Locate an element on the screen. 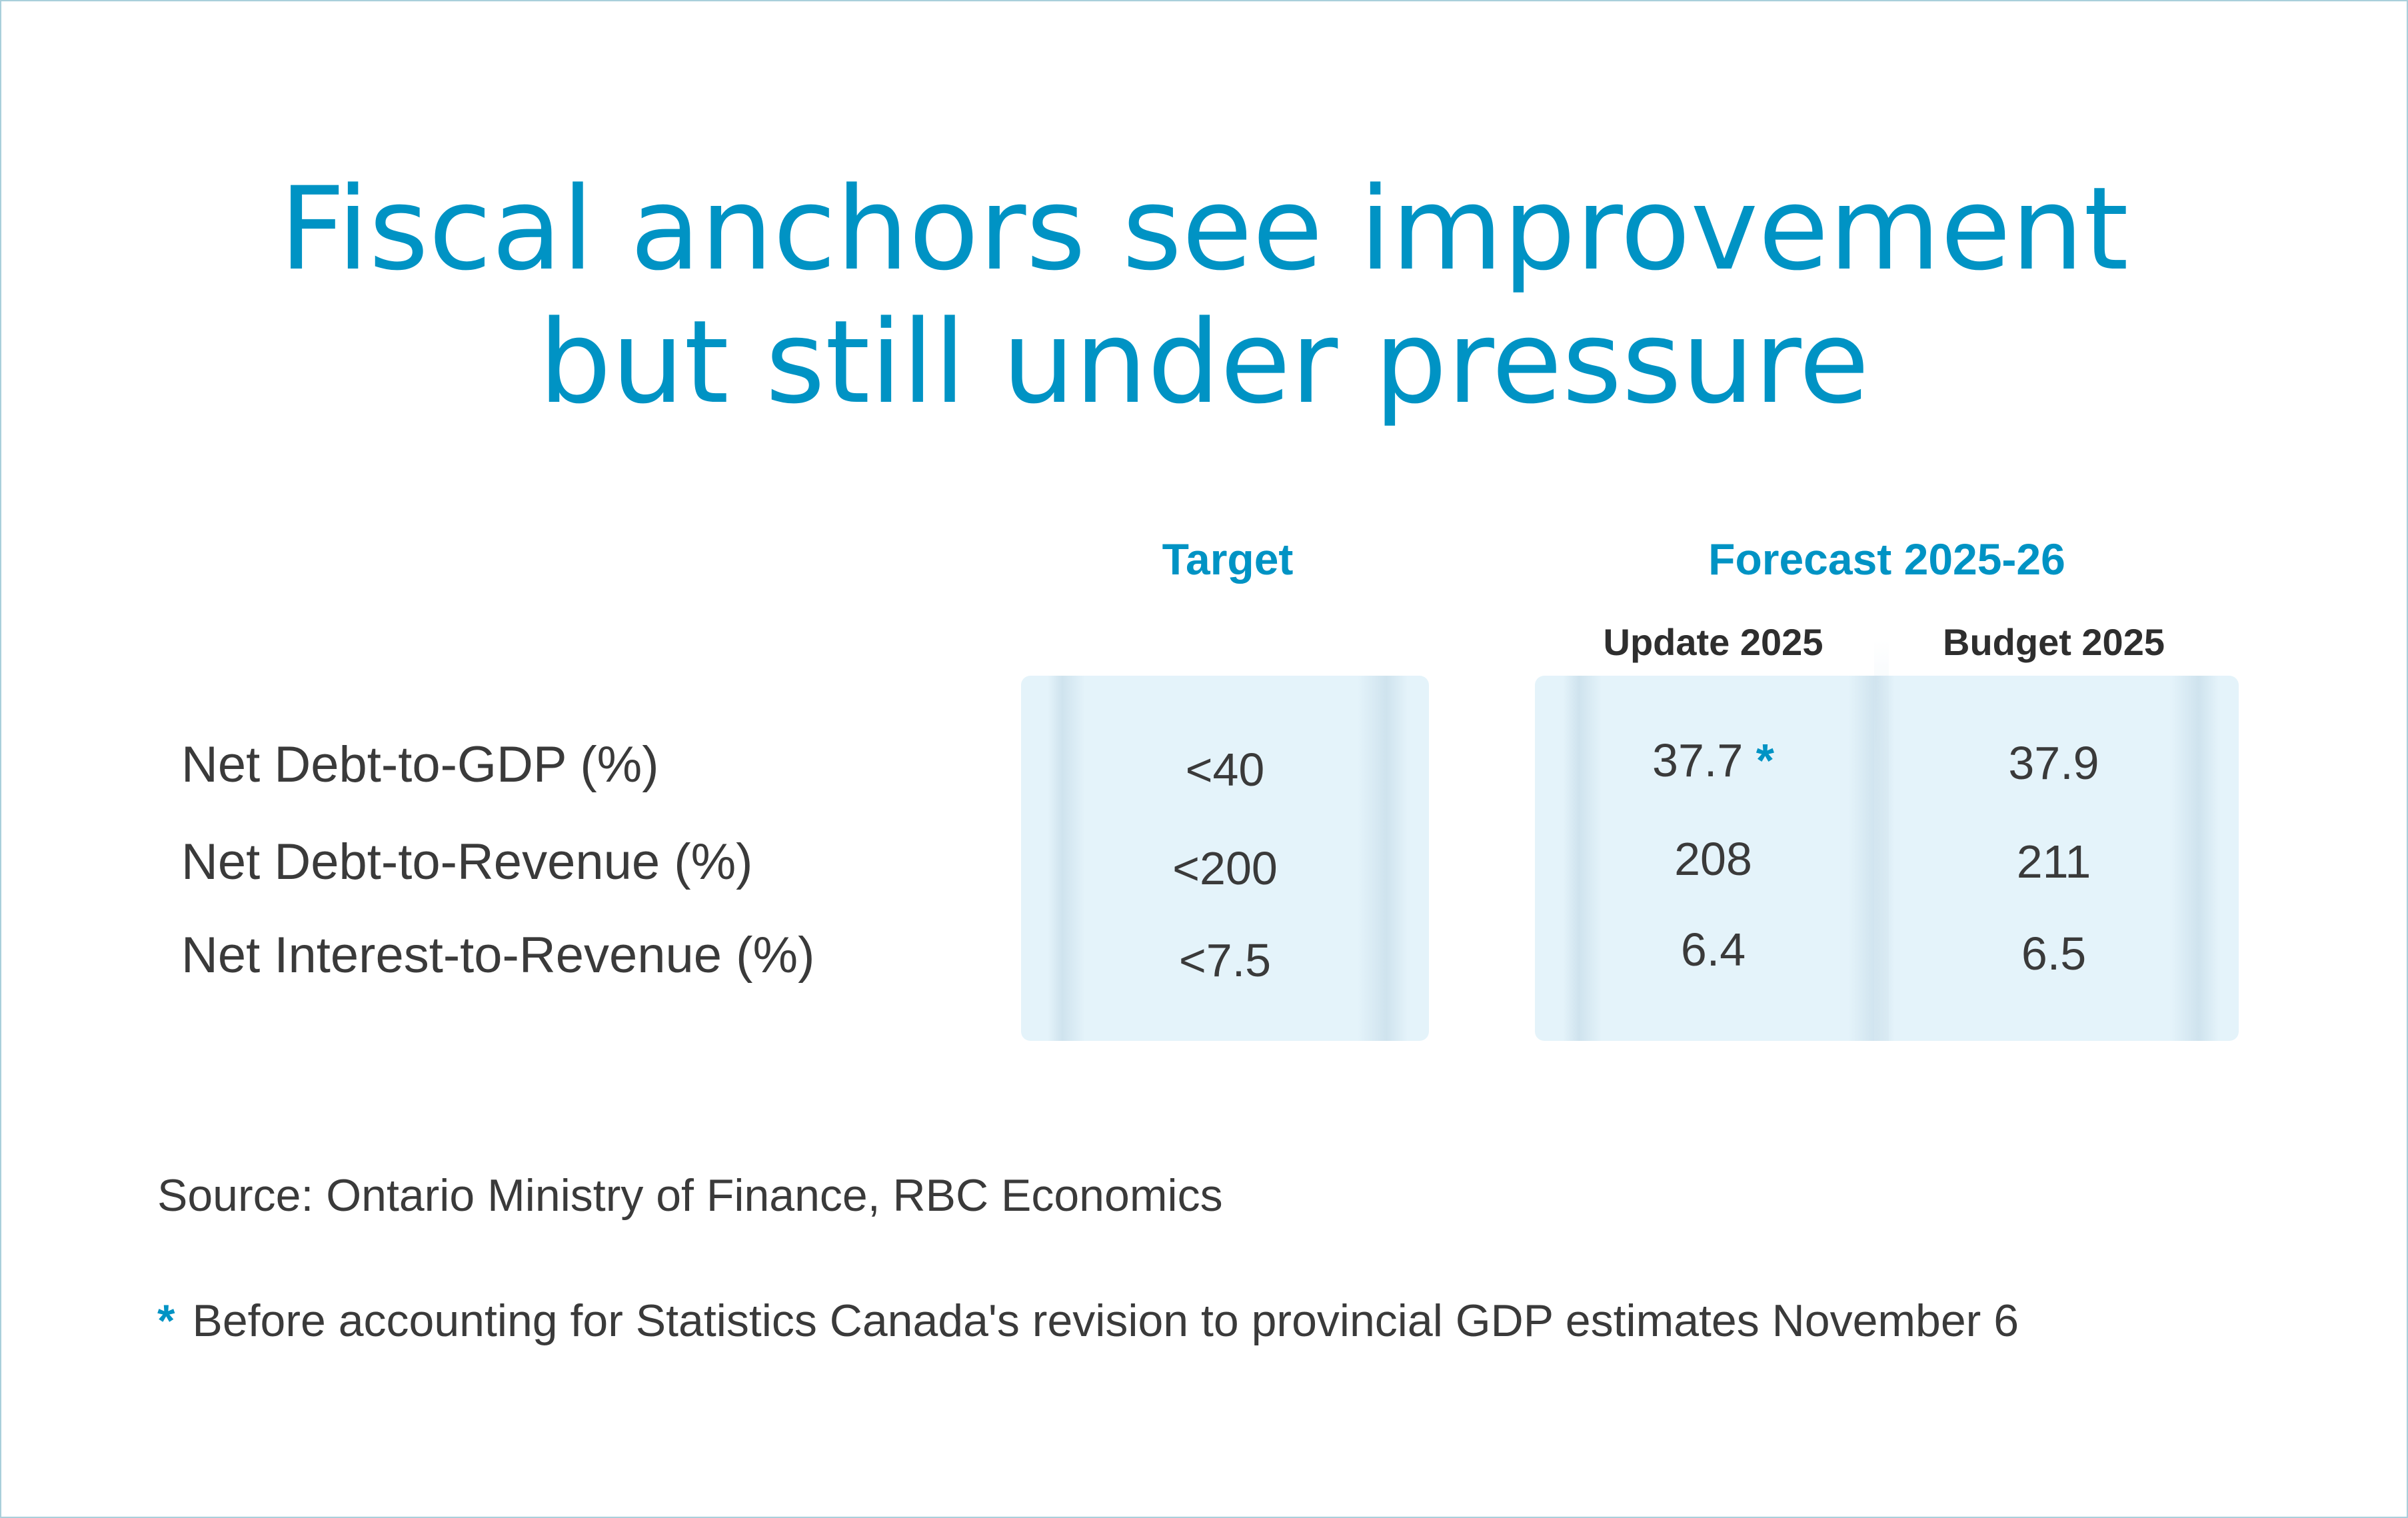 This screenshot has width=2408, height=1518. chart-title-line-2: but still under pressure is located at coordinates (1204, 362).